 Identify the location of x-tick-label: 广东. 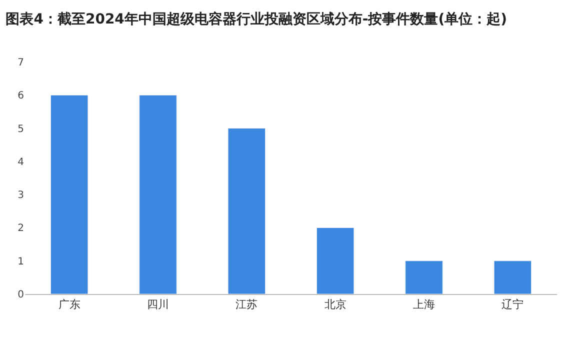
(69, 305).